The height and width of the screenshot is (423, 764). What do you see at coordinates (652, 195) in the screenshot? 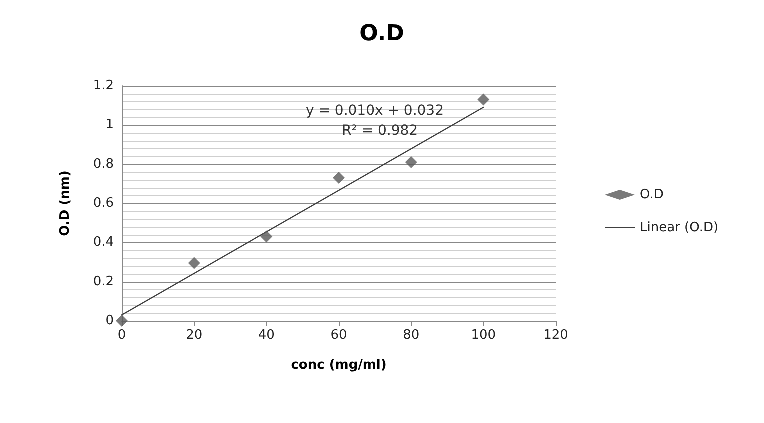
I see `legend-label: O.D` at bounding box center [652, 195].